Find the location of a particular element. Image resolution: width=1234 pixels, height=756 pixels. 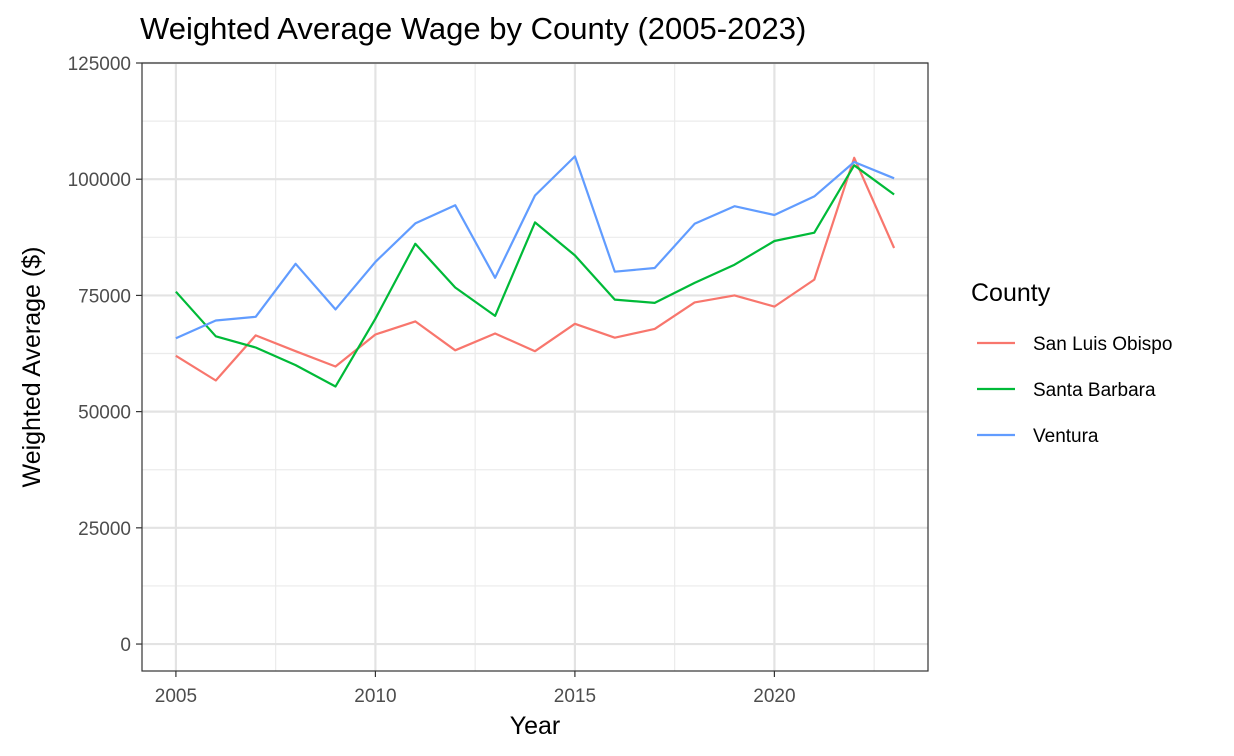

y-tick-label: 75000 is located at coordinates (104, 296).